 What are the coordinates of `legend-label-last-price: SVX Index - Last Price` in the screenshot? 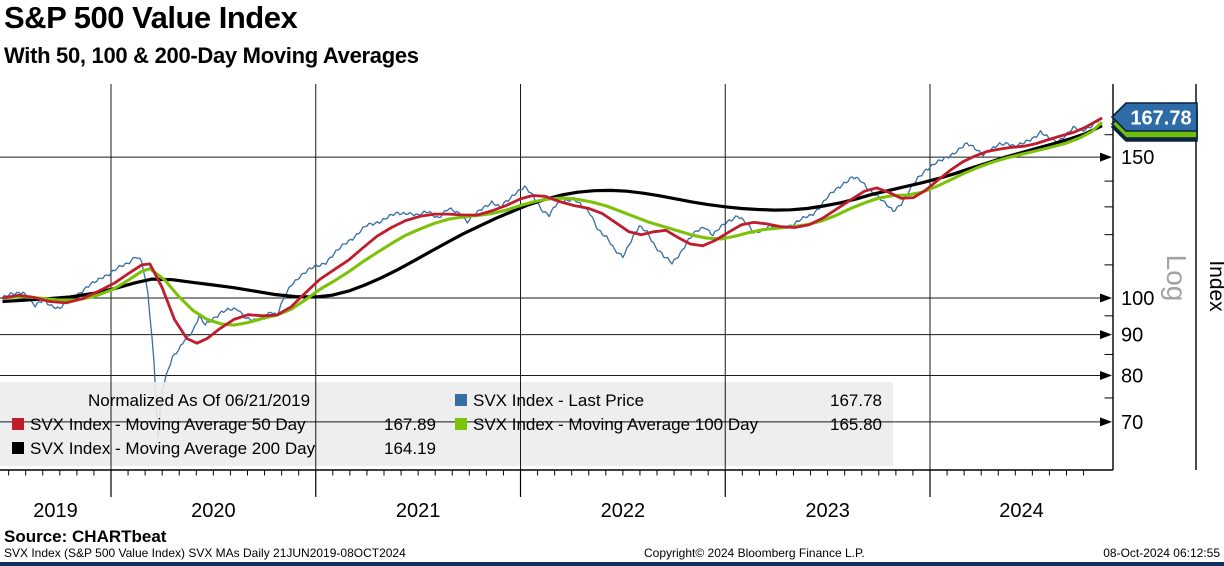 It's located at (559, 400).